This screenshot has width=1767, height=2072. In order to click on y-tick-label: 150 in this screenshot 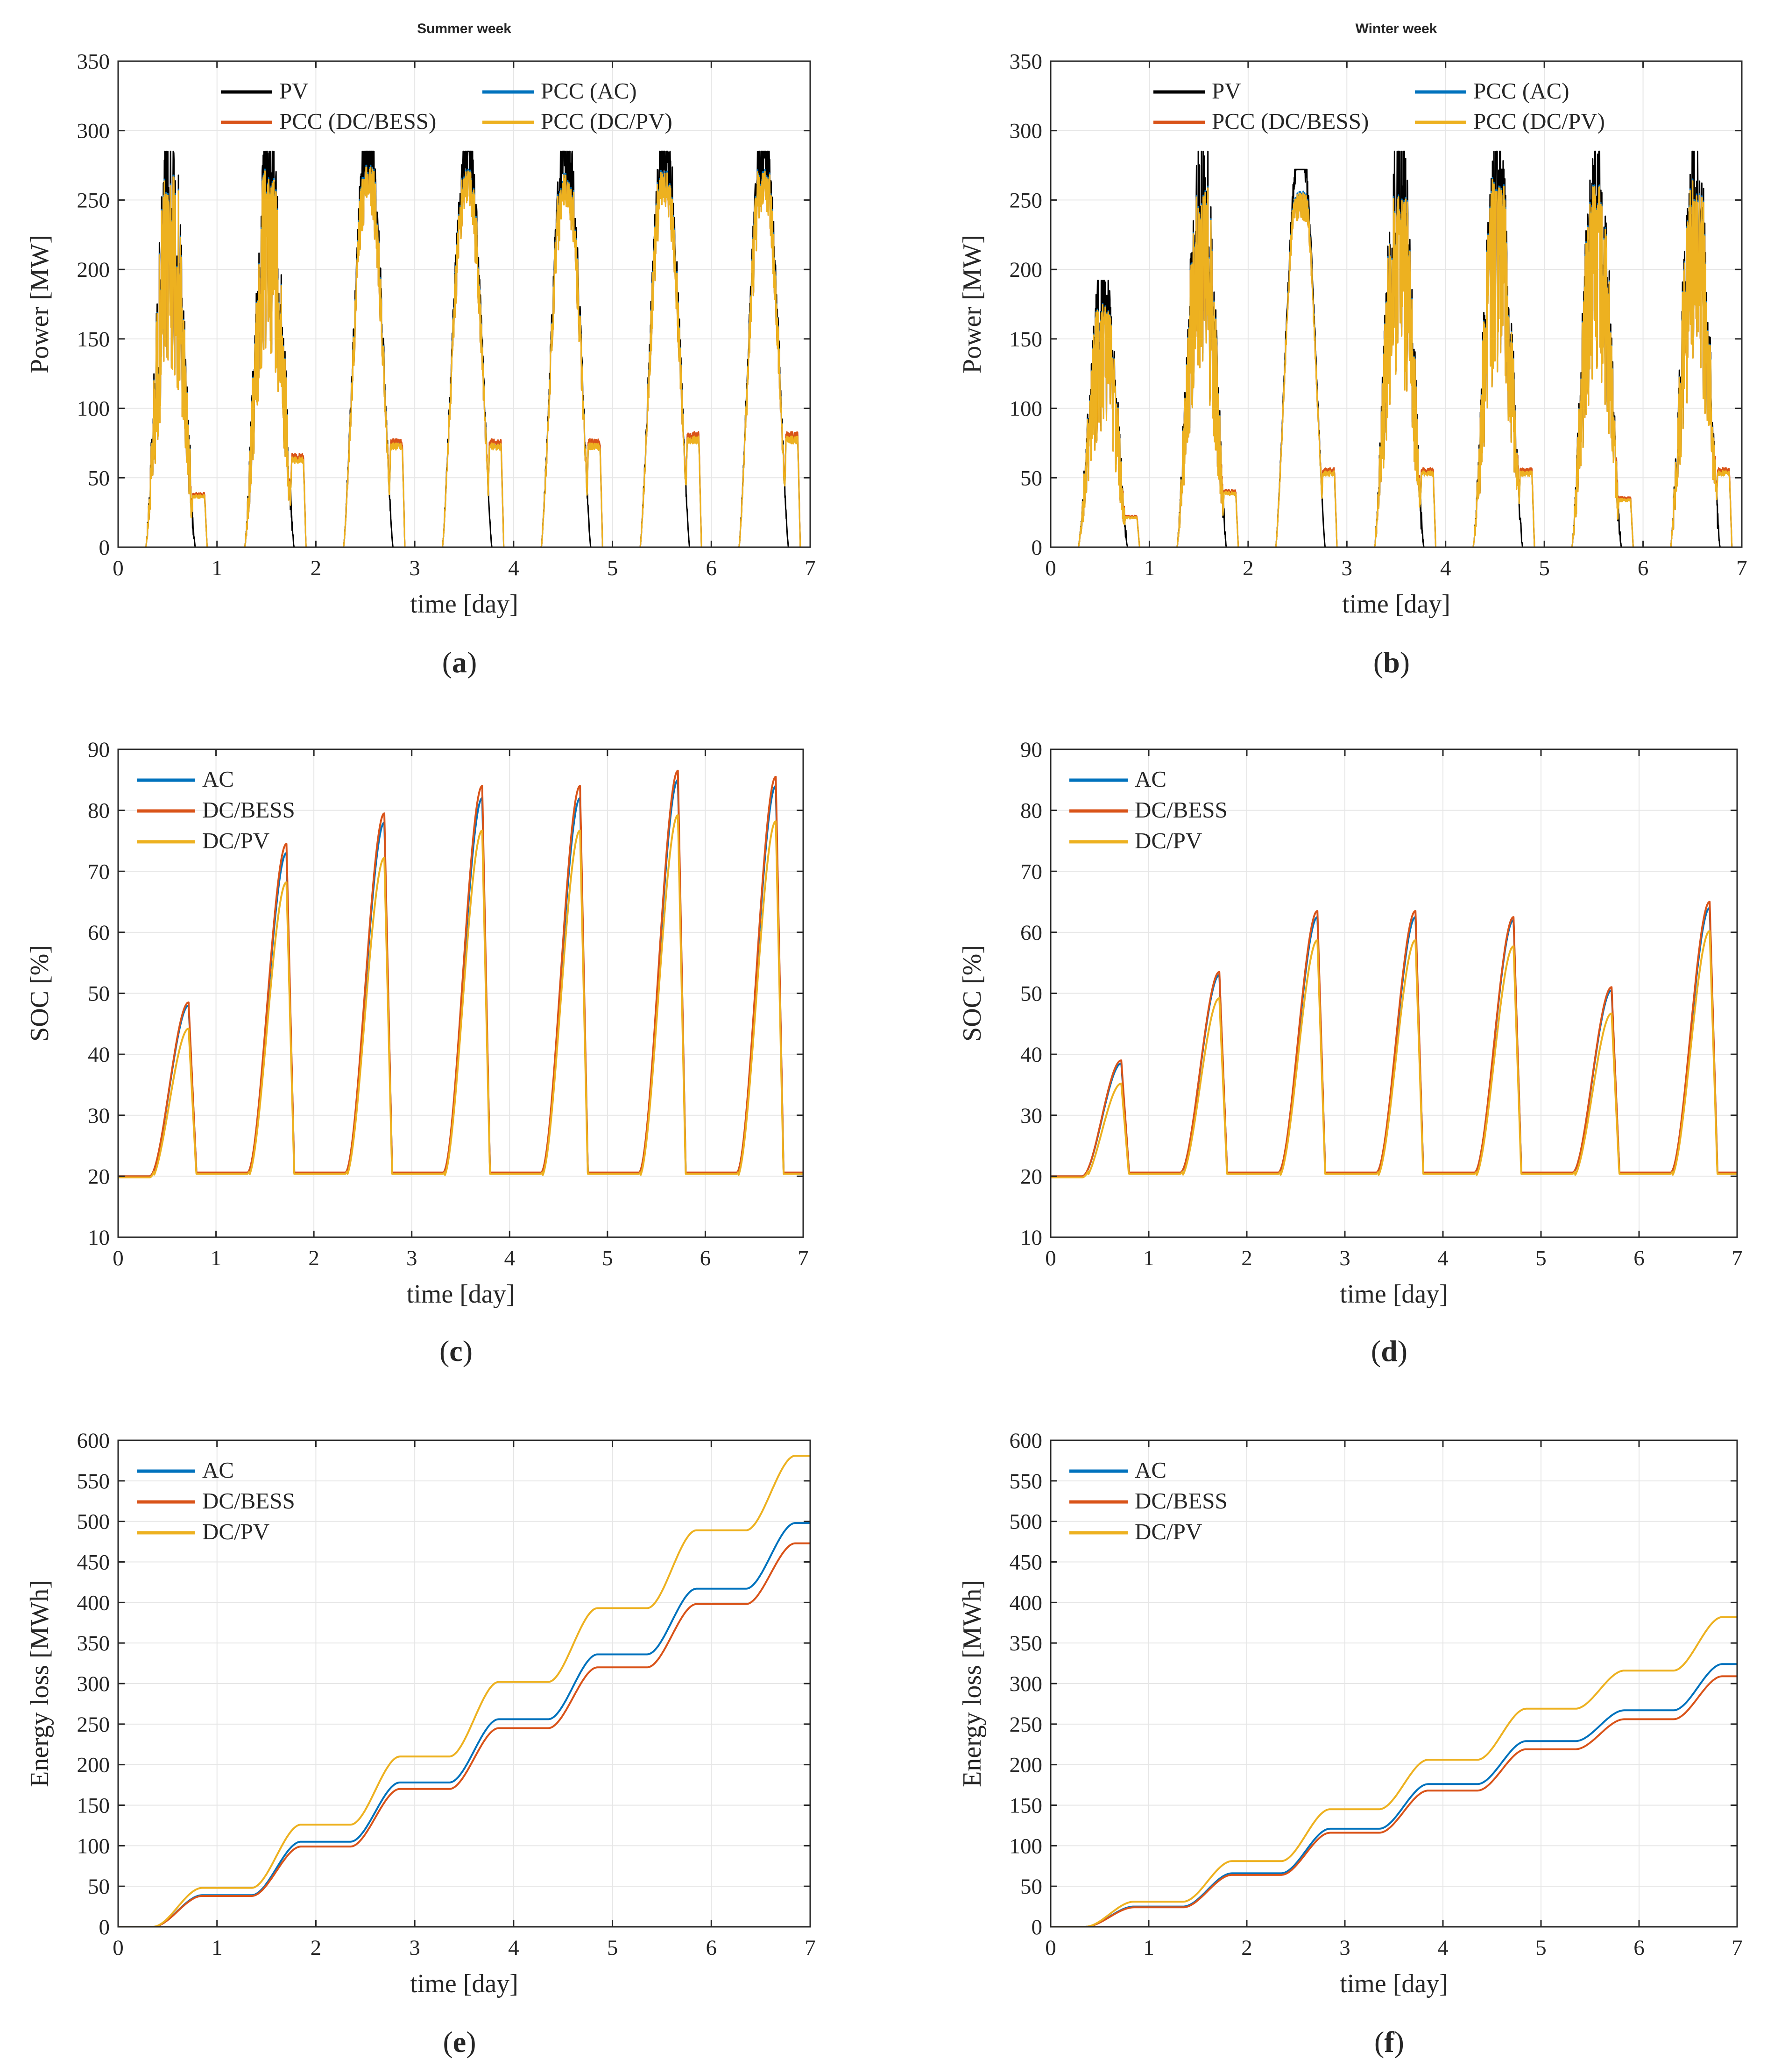, I will do `click(1026, 340)`.